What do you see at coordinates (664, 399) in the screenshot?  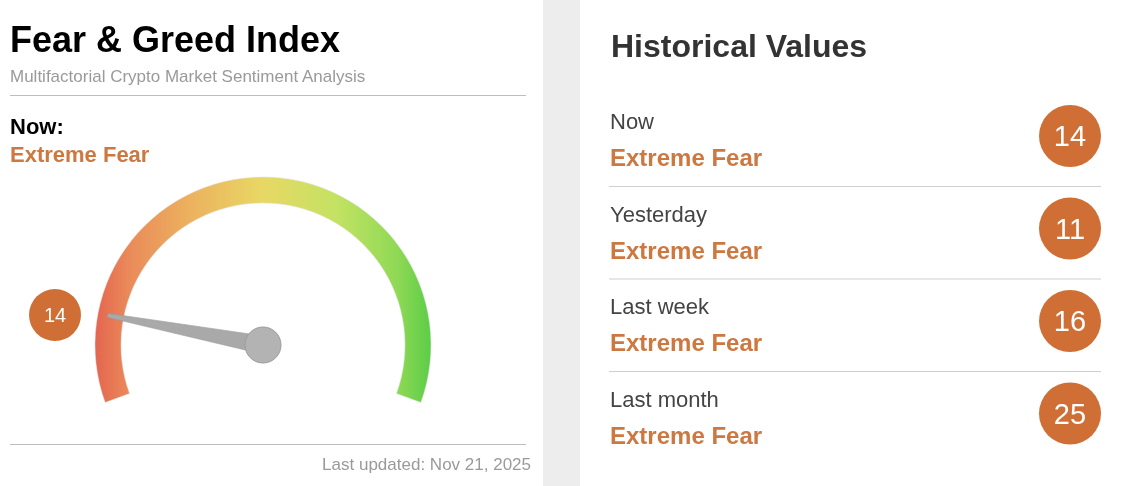 I see `category-label: Last month` at bounding box center [664, 399].